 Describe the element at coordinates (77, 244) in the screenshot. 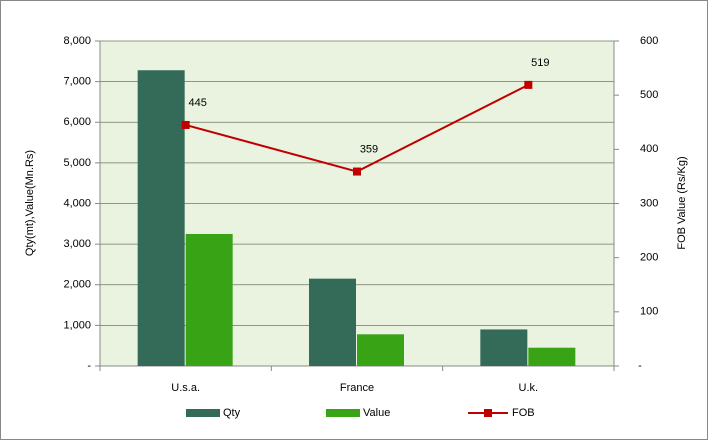

I see `y-tick-label: 3,000` at that location.